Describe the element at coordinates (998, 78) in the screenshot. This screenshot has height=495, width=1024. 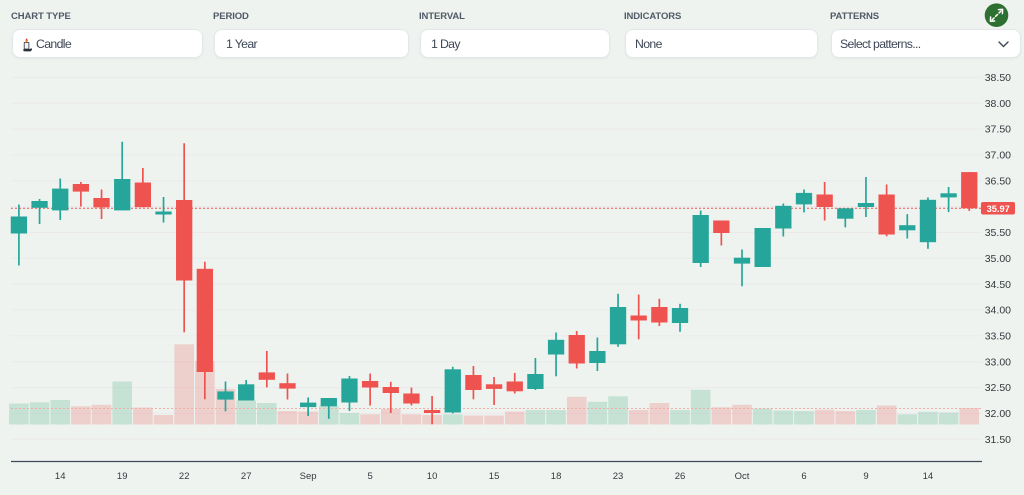
I see `svg-text: 38.50` at that location.